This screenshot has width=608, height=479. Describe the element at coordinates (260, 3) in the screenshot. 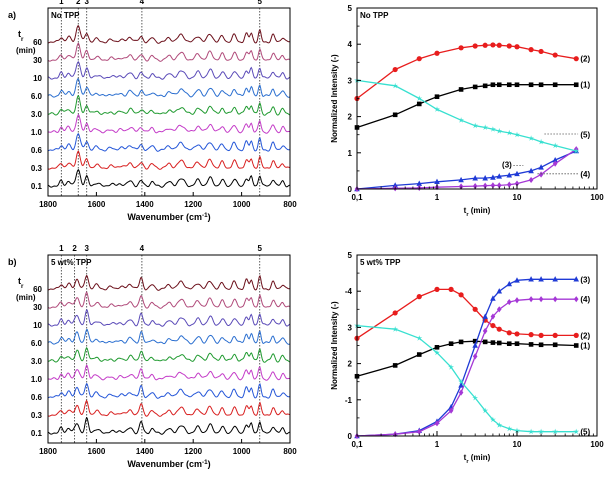

I see `peak-marker-label: 5` at that location.